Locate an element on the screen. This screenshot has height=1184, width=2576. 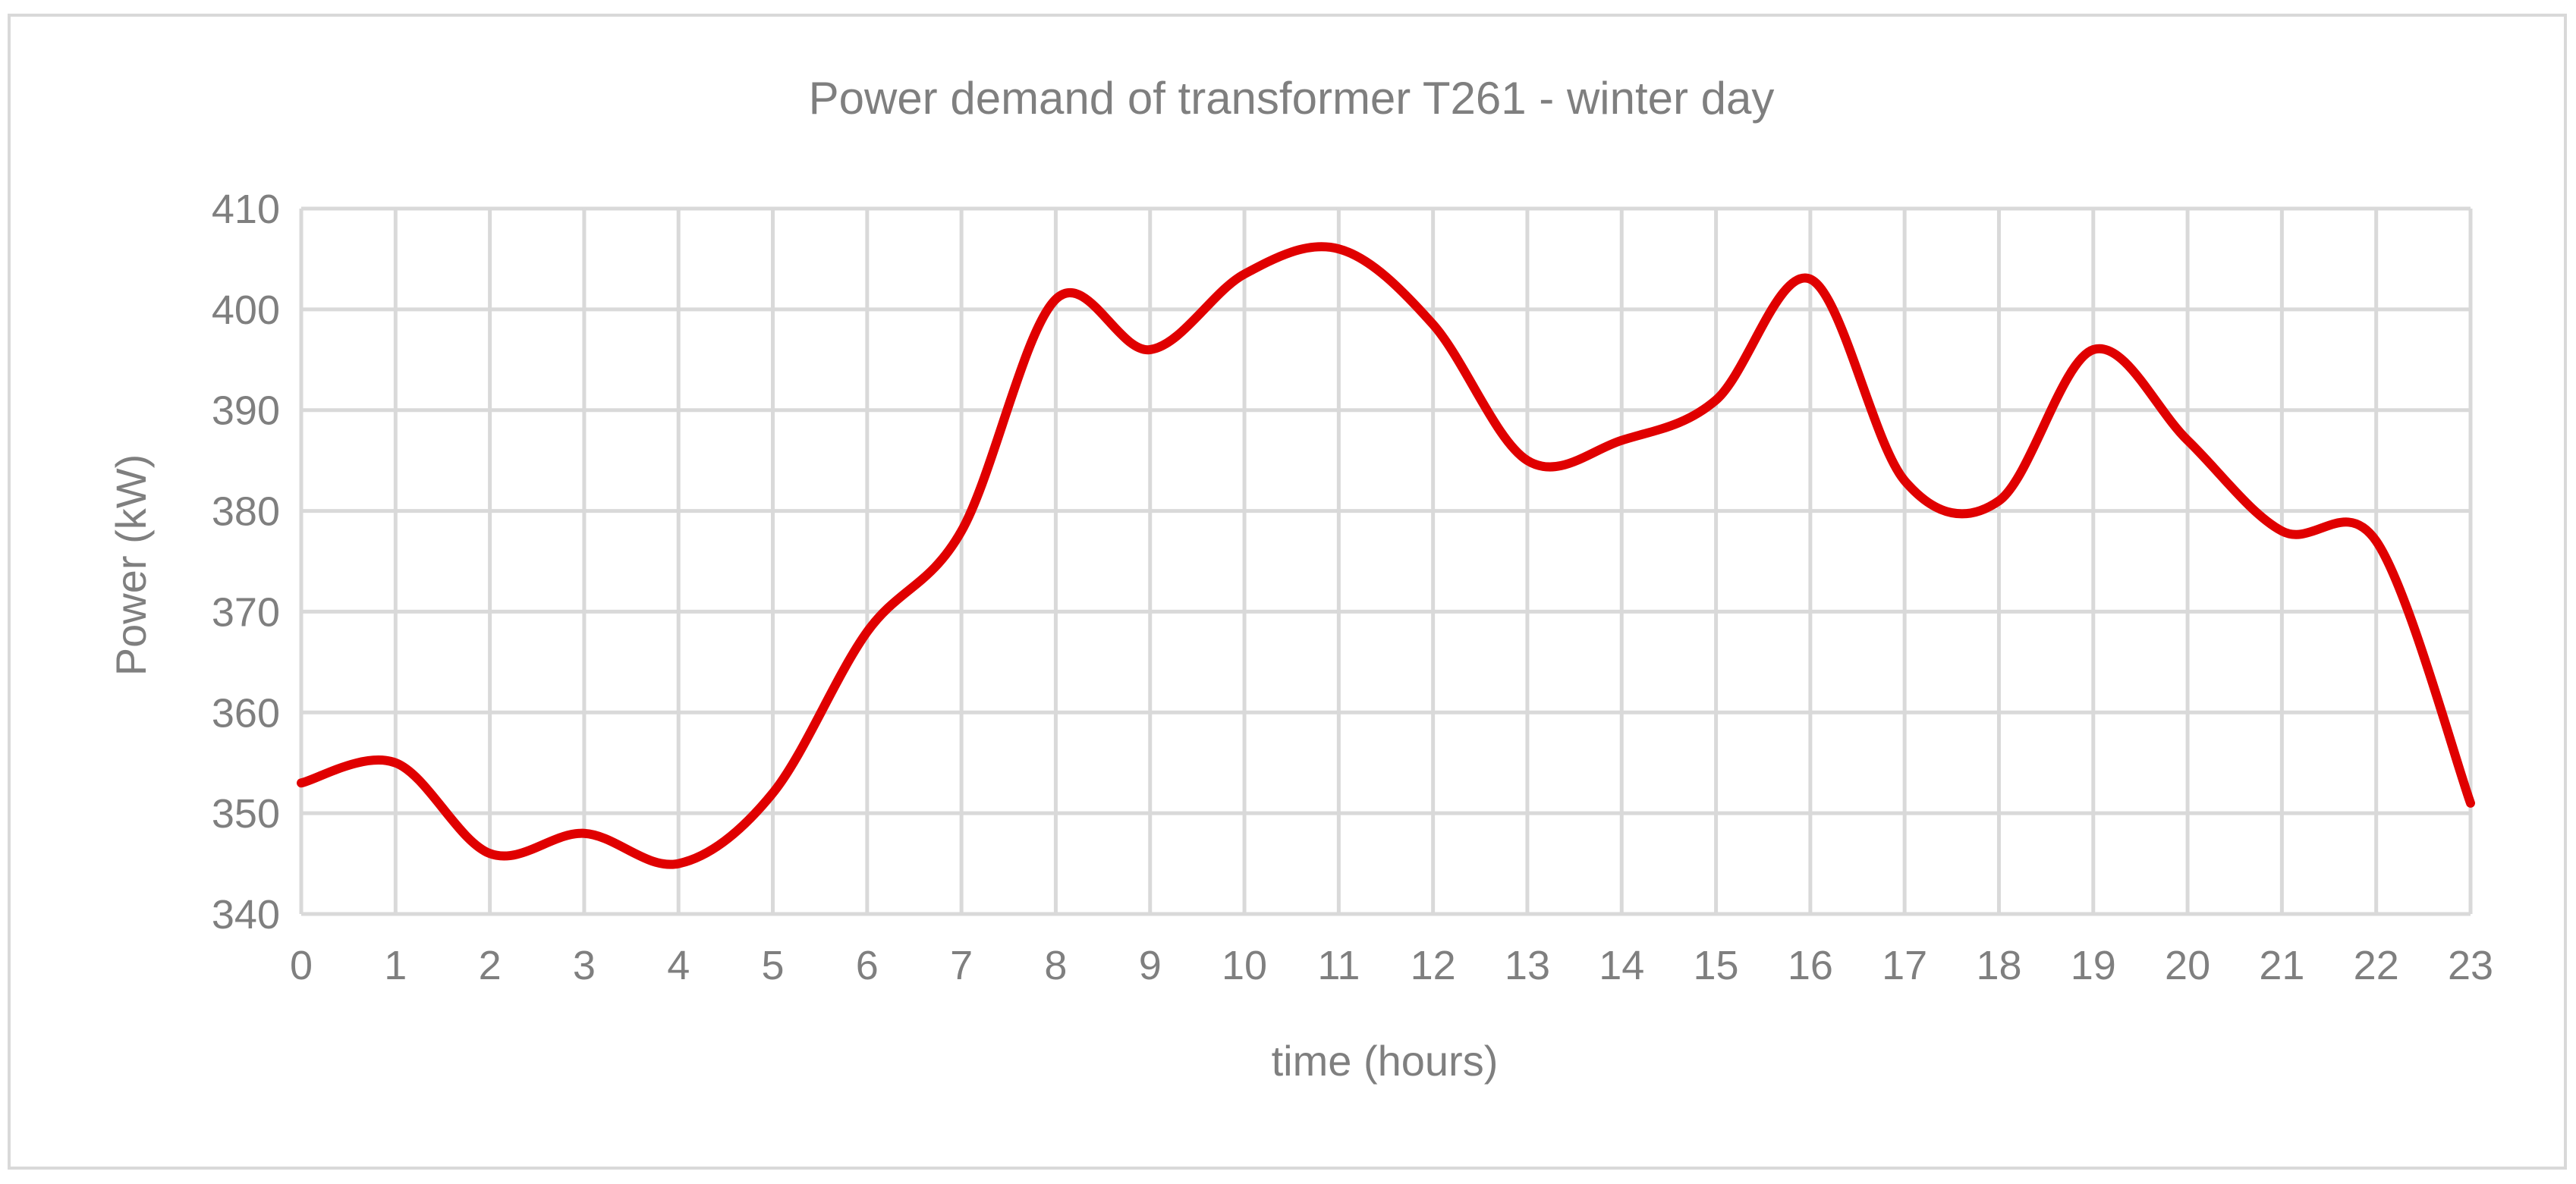
x-tick-label: 14 is located at coordinates (1621, 965).